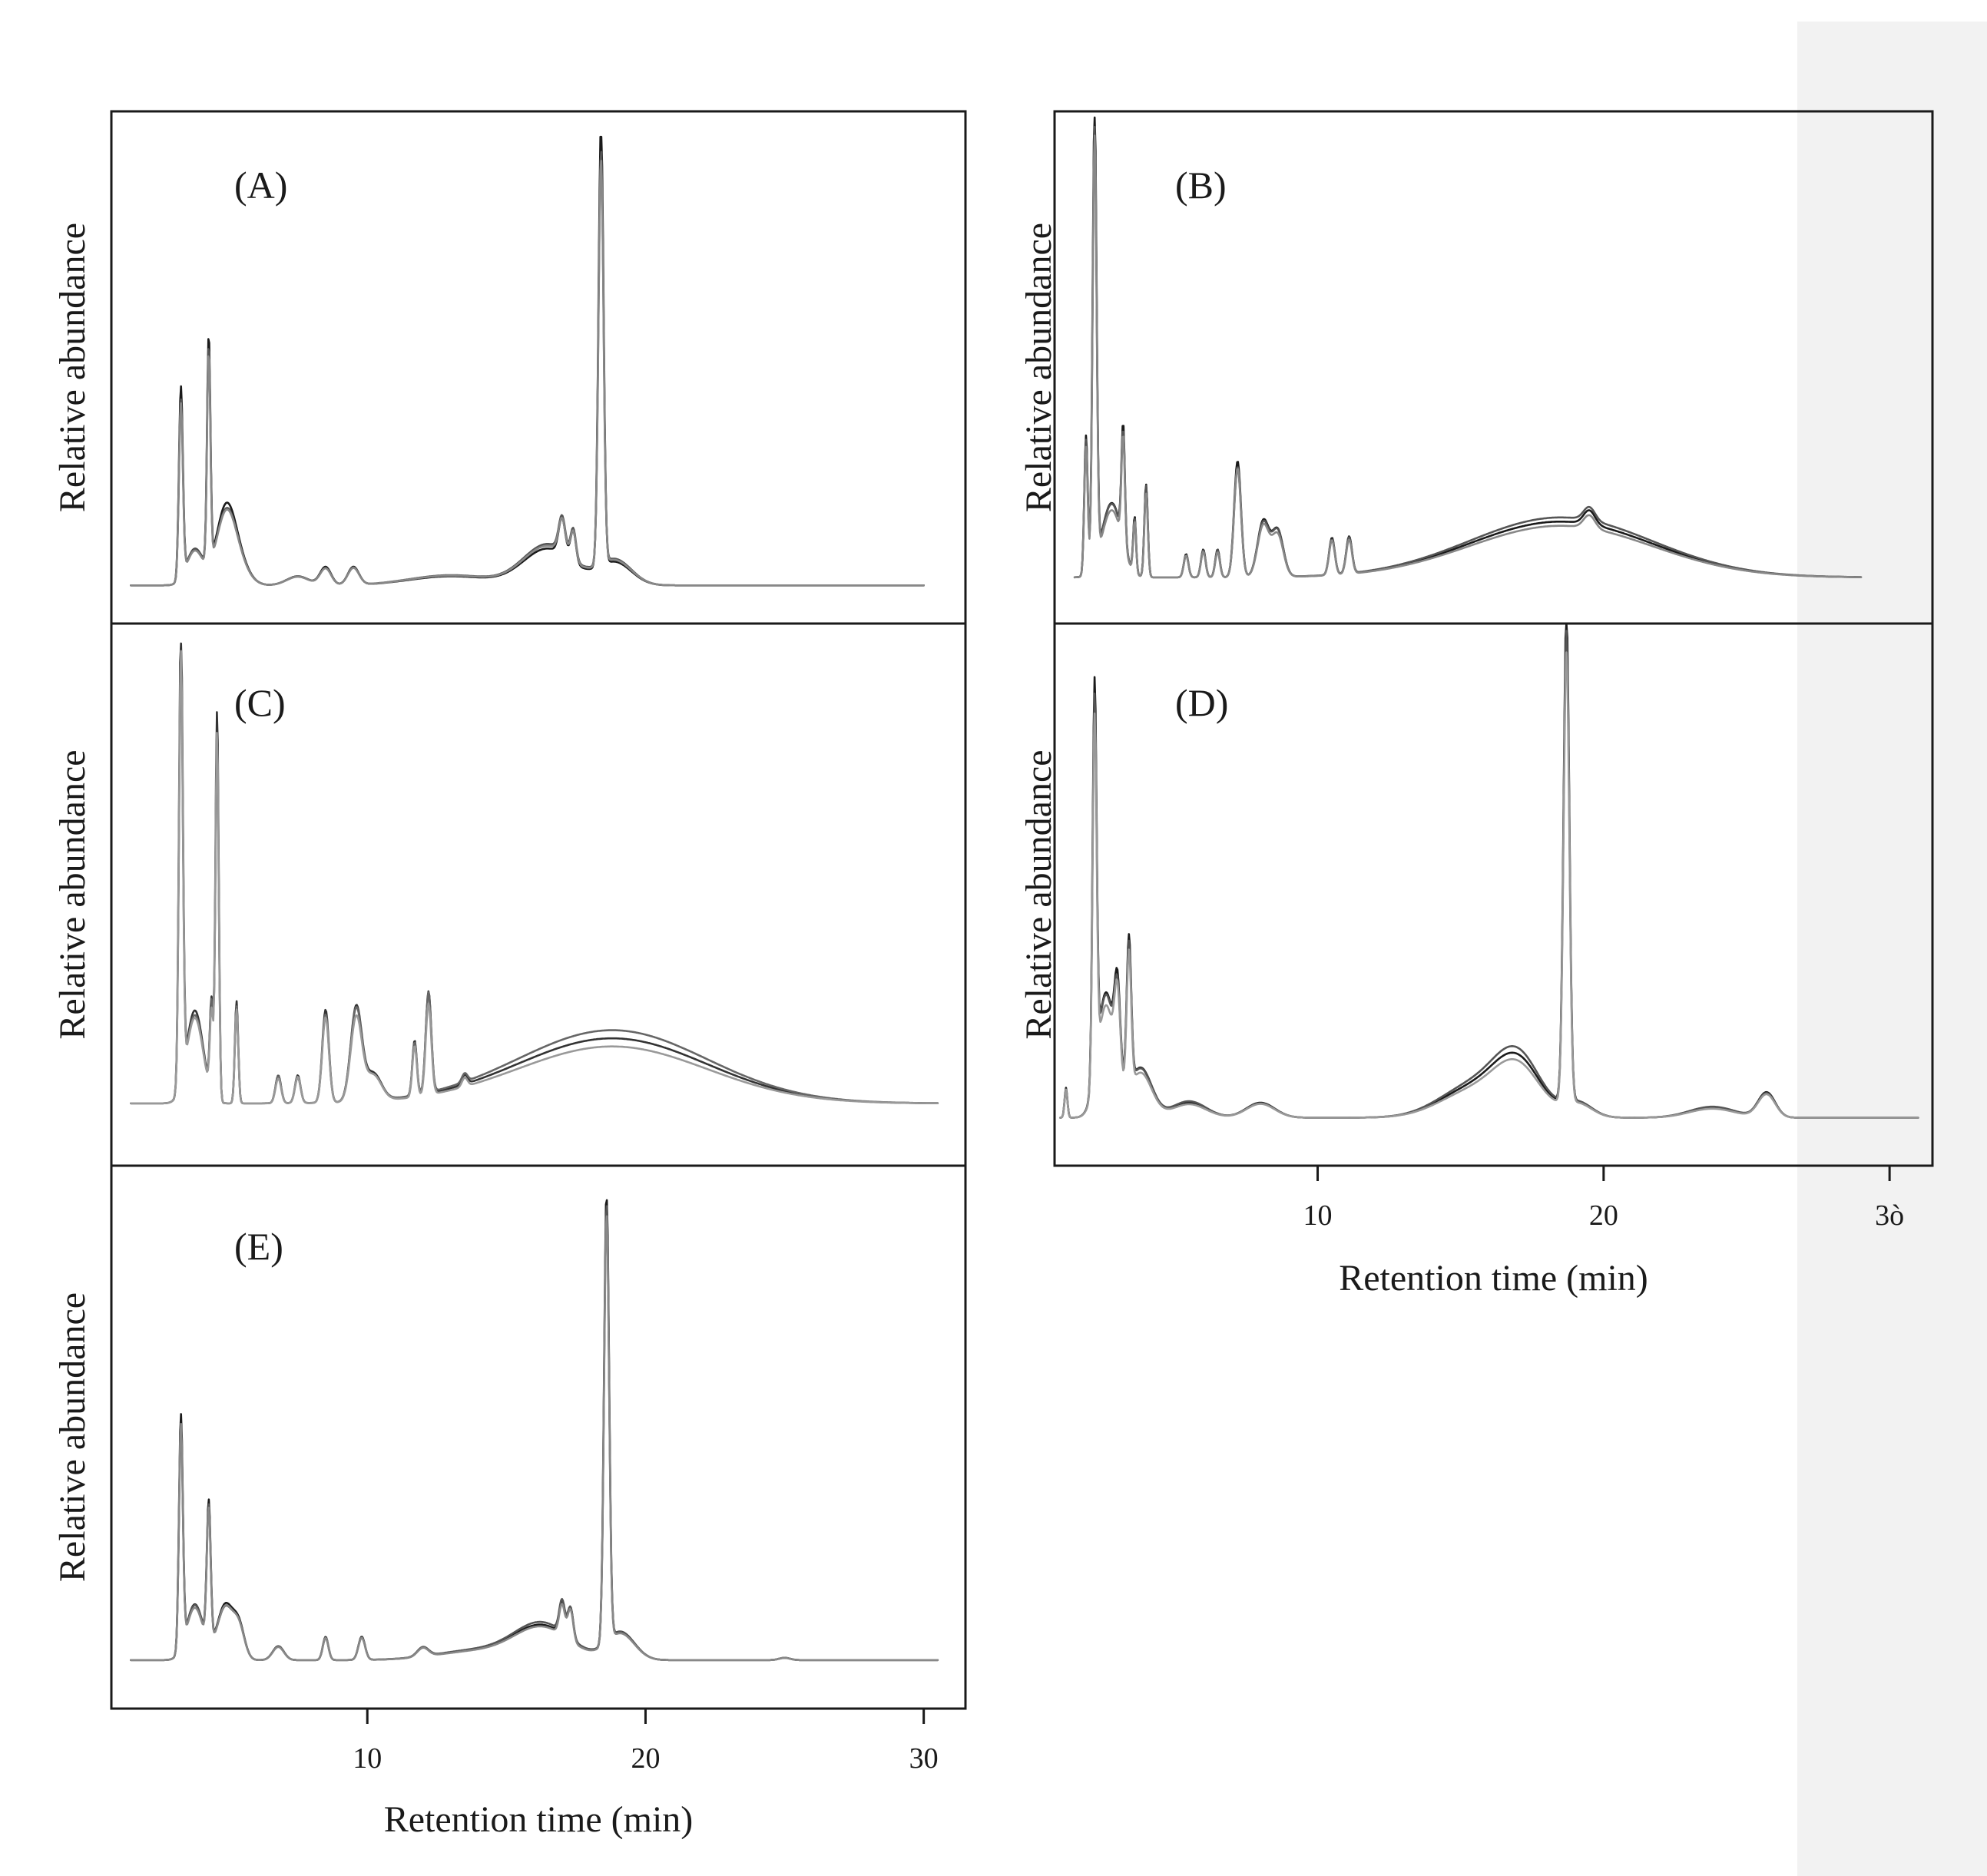 This screenshot has height=1876, width=1987. Describe the element at coordinates (260, 703) in the screenshot. I see `panel-label: (C)` at that location.